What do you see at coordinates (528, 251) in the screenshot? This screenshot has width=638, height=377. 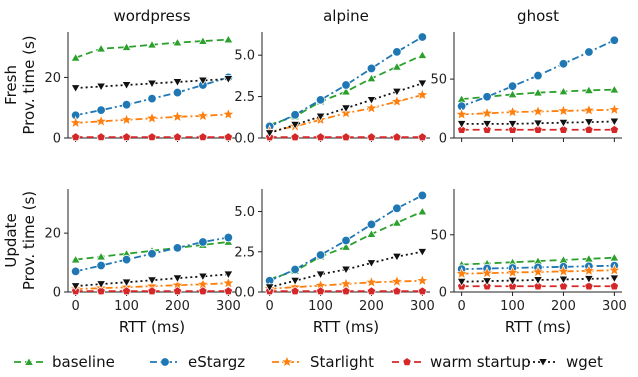 I see `panel-1-2: 0 50 0 100 200 300` at bounding box center [528, 251].